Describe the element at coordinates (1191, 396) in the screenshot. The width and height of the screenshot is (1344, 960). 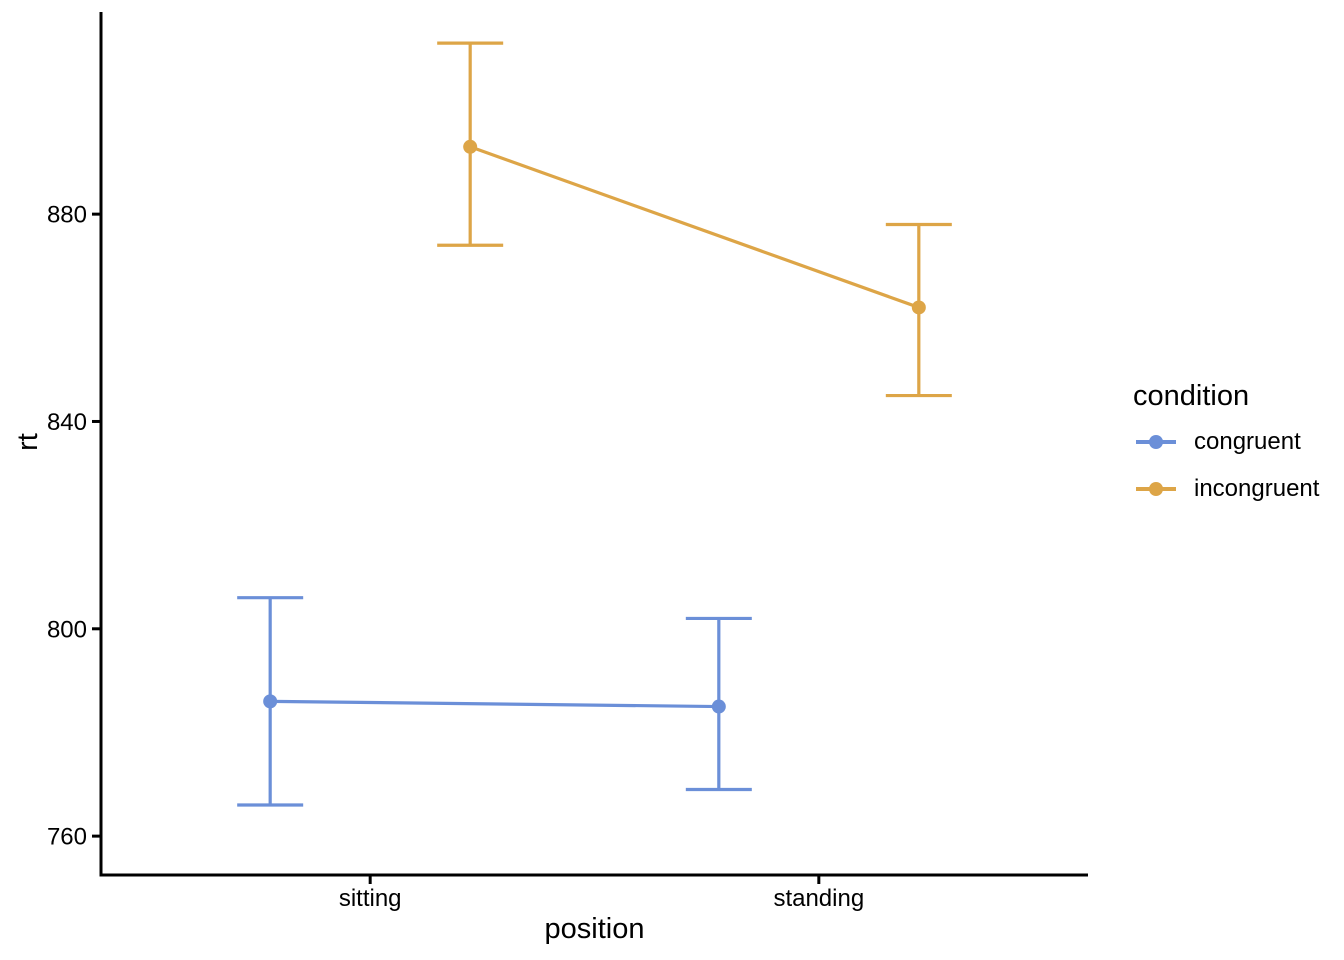
I see `legend-title: condition` at that location.